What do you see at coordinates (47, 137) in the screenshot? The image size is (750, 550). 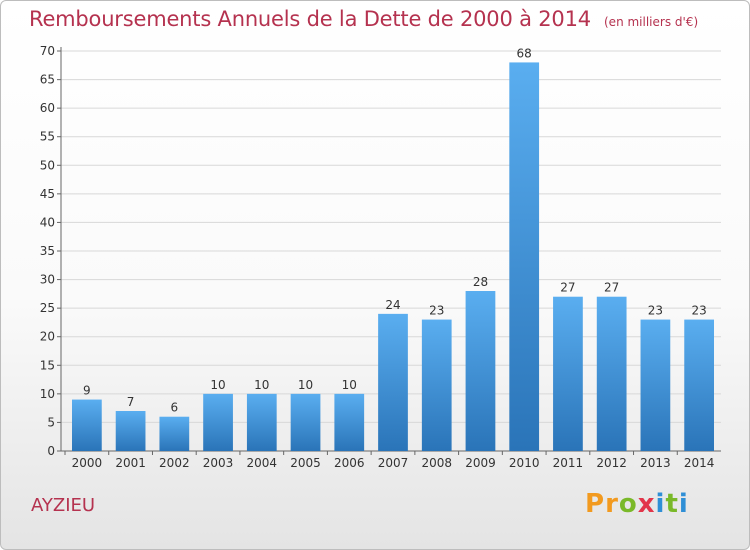 I see `y-tick-label: 55` at bounding box center [47, 137].